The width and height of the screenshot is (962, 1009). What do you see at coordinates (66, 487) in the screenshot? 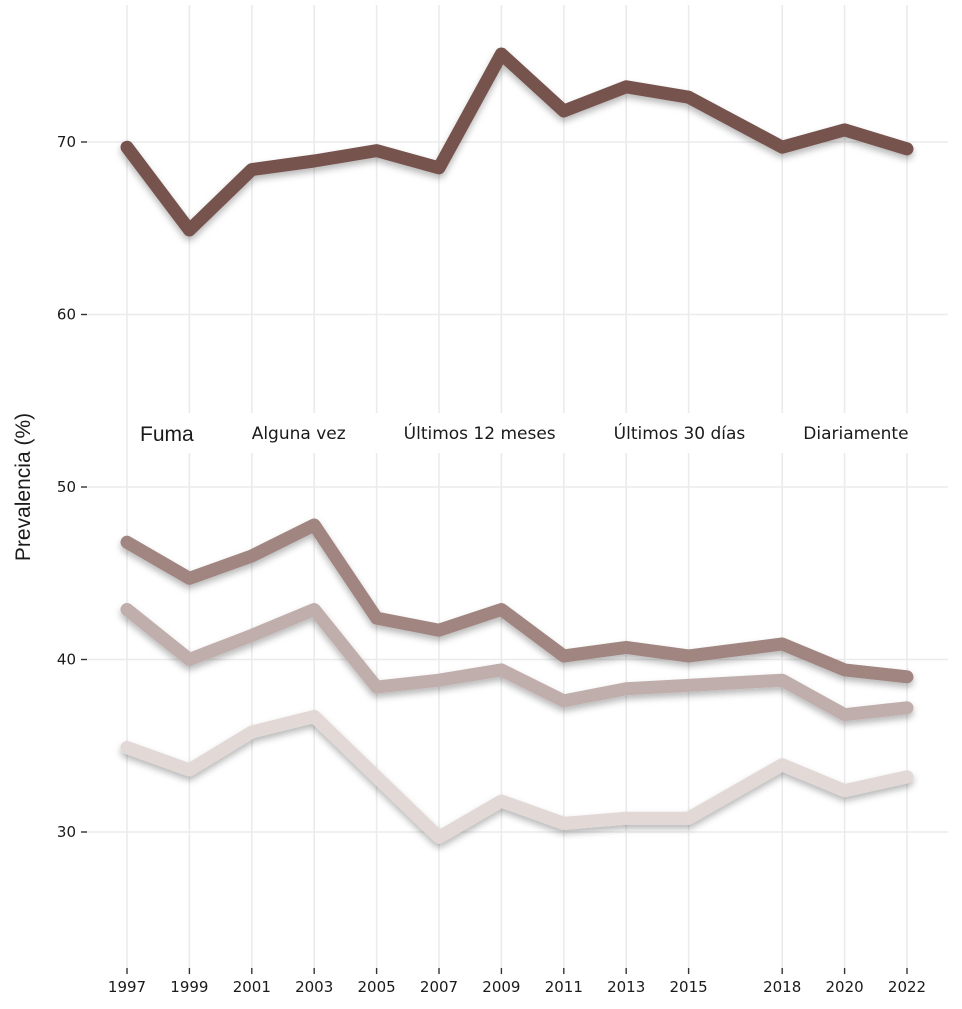
I see `y-tick-label-50: 50` at bounding box center [66, 487].